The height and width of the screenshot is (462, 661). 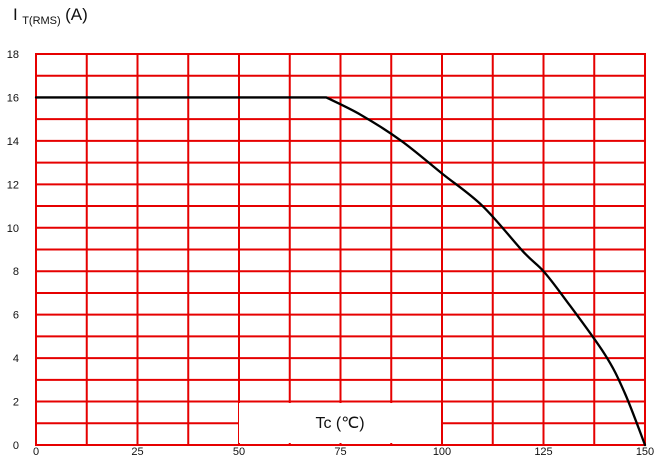 What do you see at coordinates (16, 359) in the screenshot?
I see `y-tick-label-2: 4` at bounding box center [16, 359].